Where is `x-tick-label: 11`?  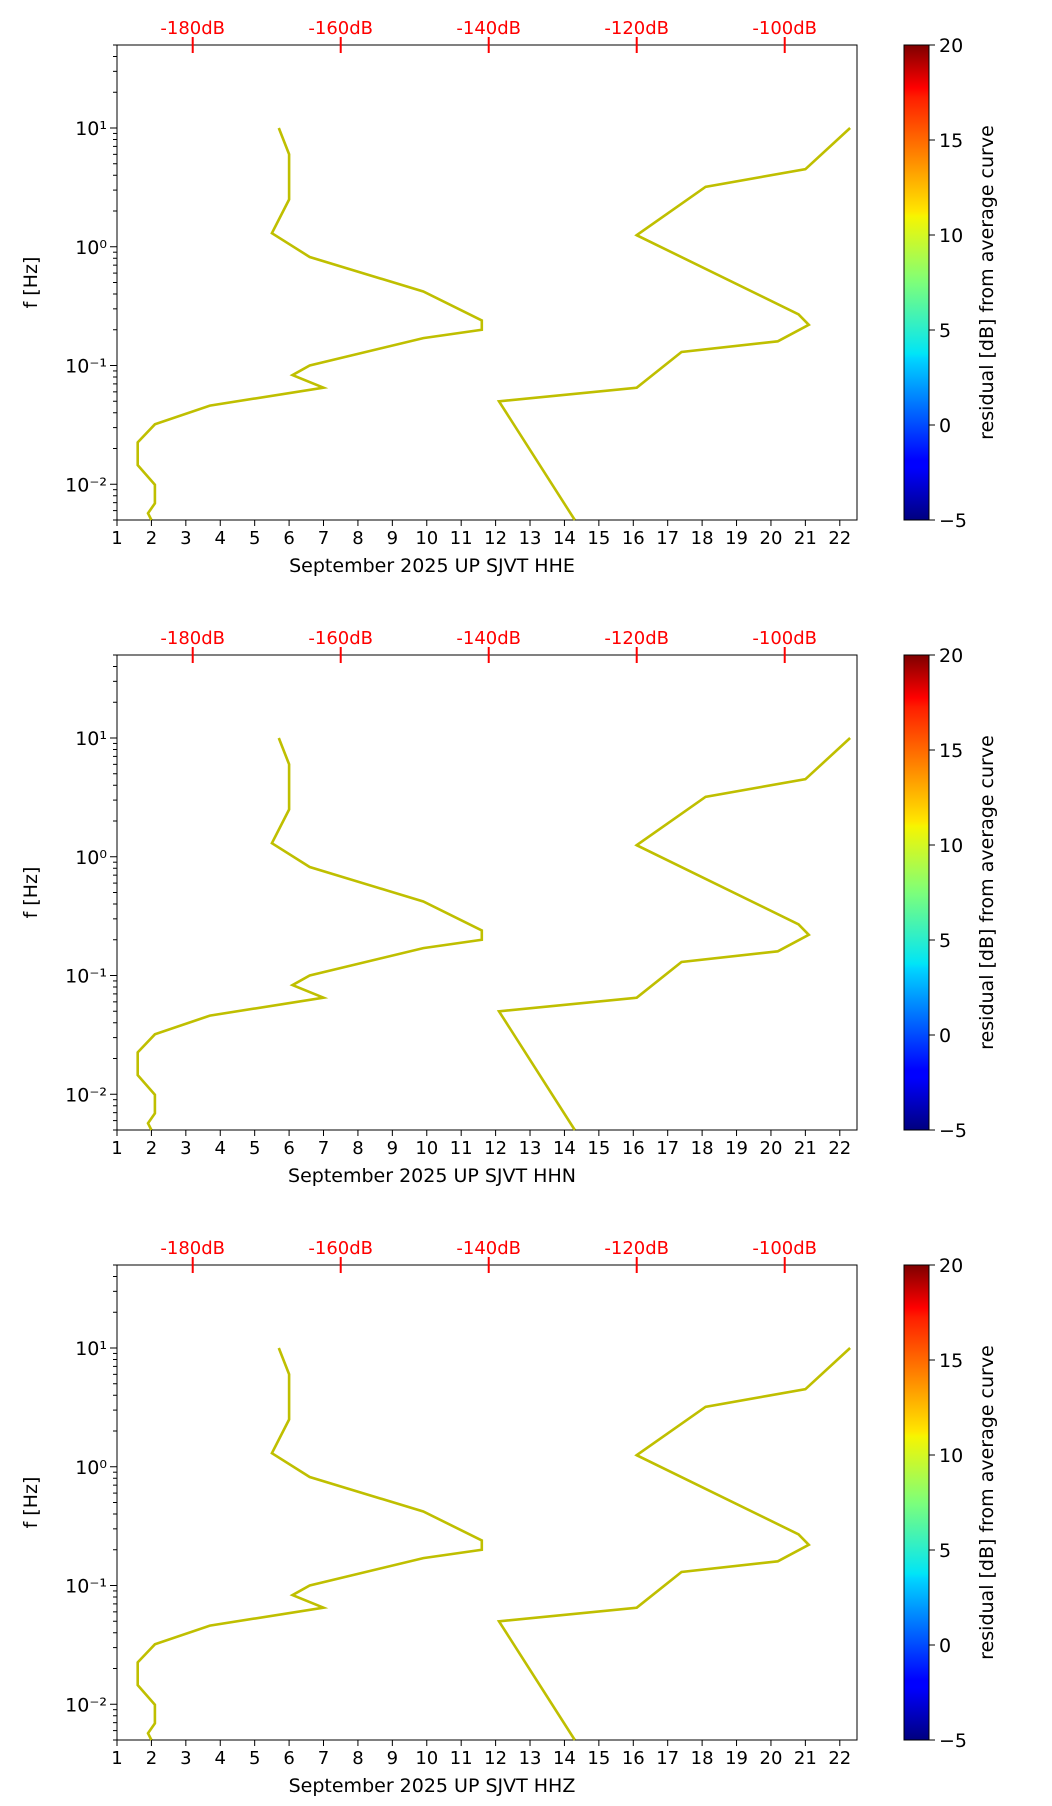
x-tick-label: 11 is located at coordinates (461, 1148).